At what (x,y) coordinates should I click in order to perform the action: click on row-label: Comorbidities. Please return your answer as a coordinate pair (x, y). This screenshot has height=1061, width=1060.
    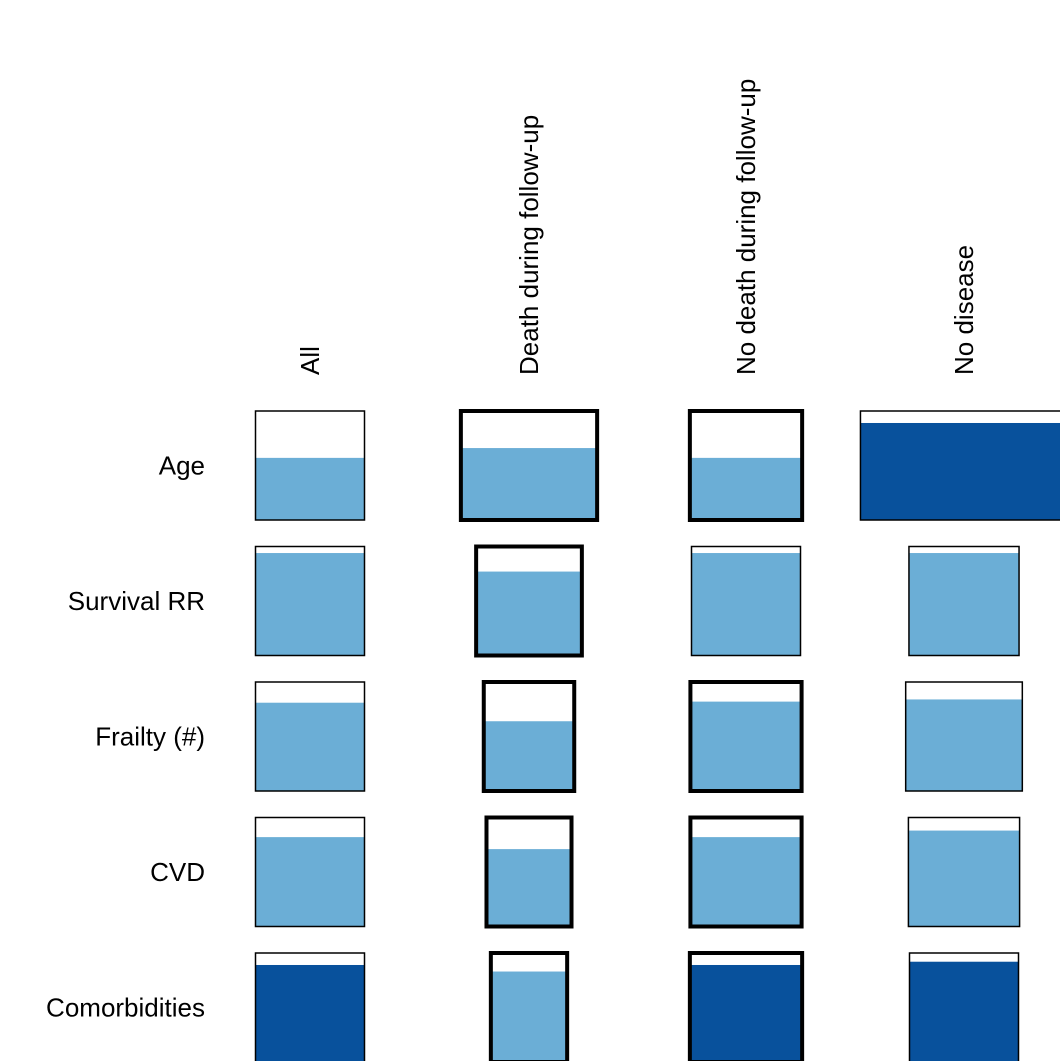
    Looking at the image, I should click on (125, 1008).